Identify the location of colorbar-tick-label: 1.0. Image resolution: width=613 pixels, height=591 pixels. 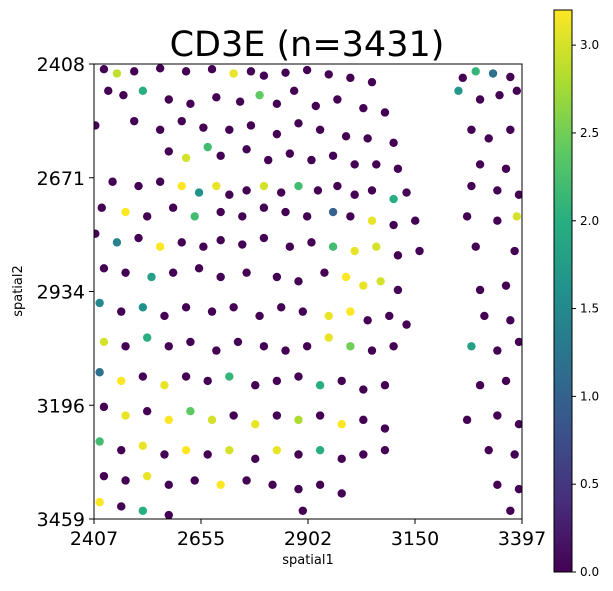
(589, 396).